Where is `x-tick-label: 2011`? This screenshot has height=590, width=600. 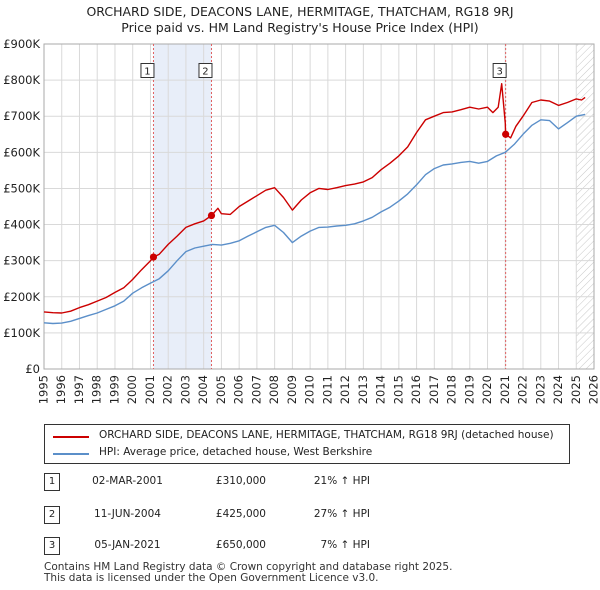
x-tick-label: 2011 is located at coordinates (327, 389).